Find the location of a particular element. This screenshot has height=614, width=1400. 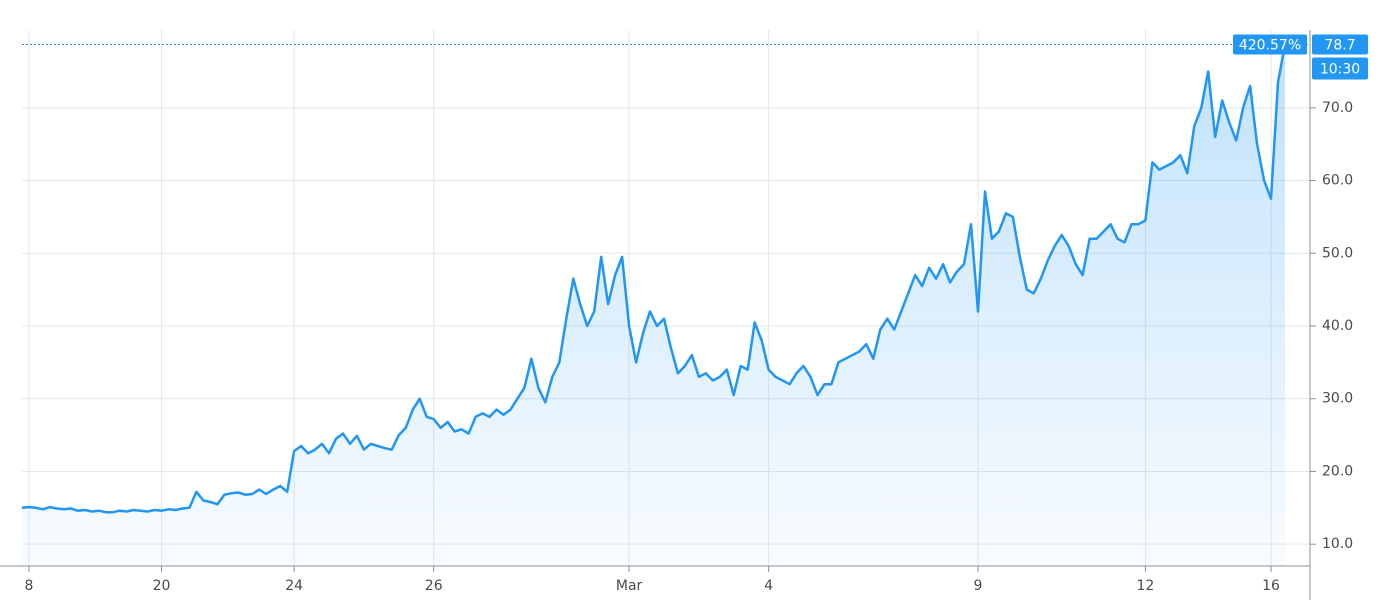

change-label-box is located at coordinates (1270, 44).